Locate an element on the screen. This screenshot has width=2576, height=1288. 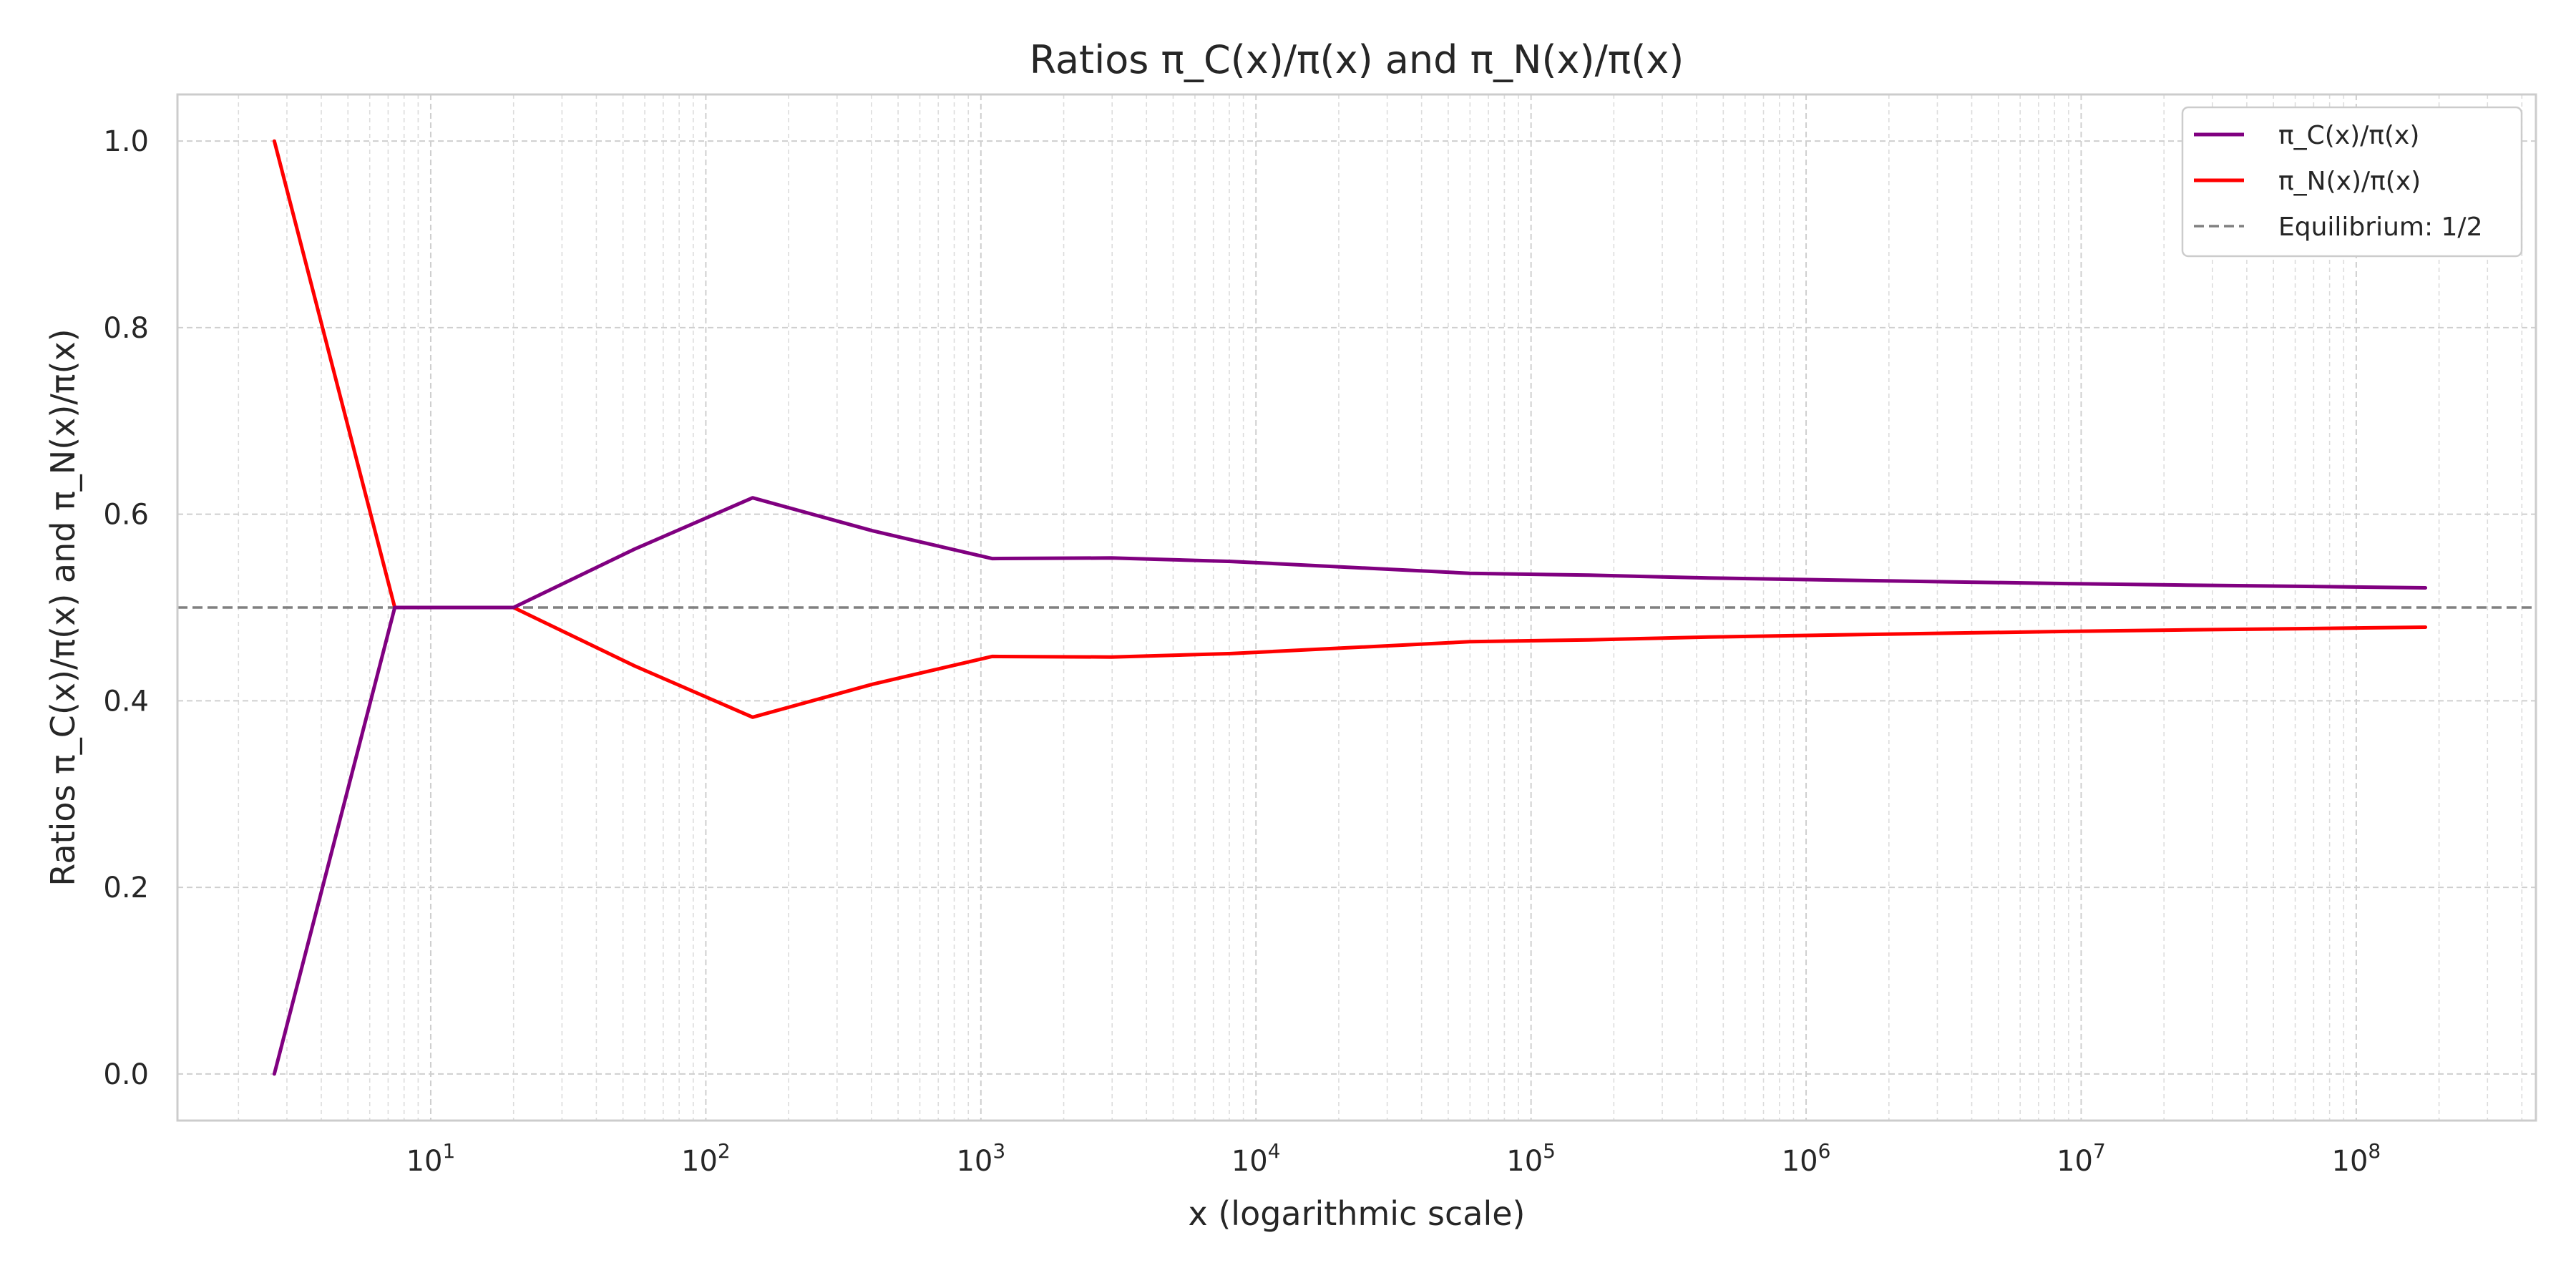
legend: π_C(x)/π(x) π_N(x)/π(x) Equilibrium: 1/2 is located at coordinates (2352, 182).